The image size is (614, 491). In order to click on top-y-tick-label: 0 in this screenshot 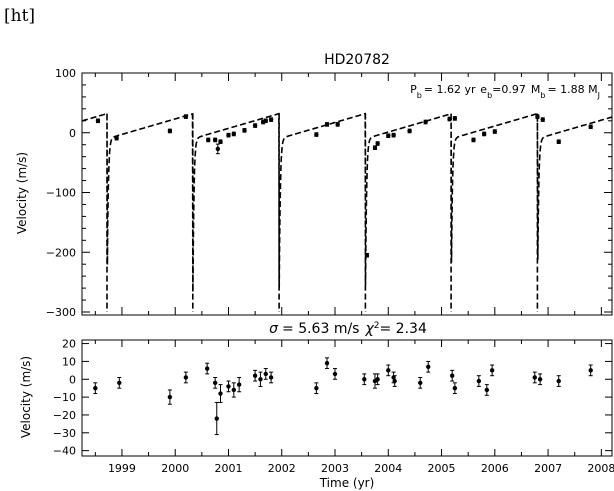, I will do `click(72, 133)`.